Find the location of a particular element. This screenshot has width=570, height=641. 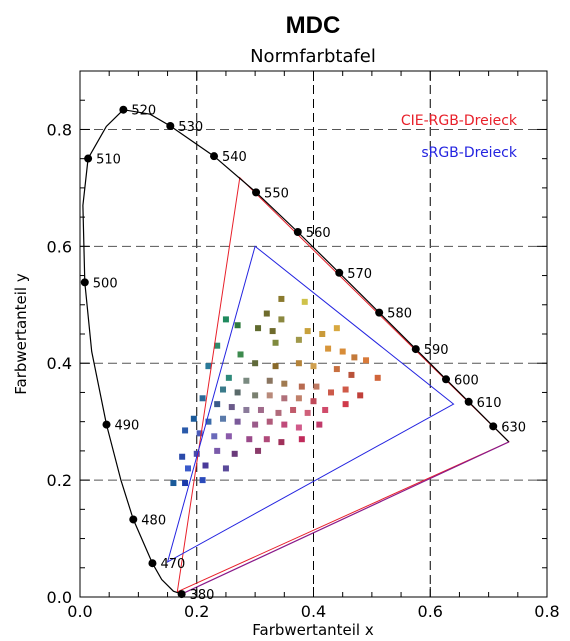

wavelength-label: 500 is located at coordinates (105, 283).